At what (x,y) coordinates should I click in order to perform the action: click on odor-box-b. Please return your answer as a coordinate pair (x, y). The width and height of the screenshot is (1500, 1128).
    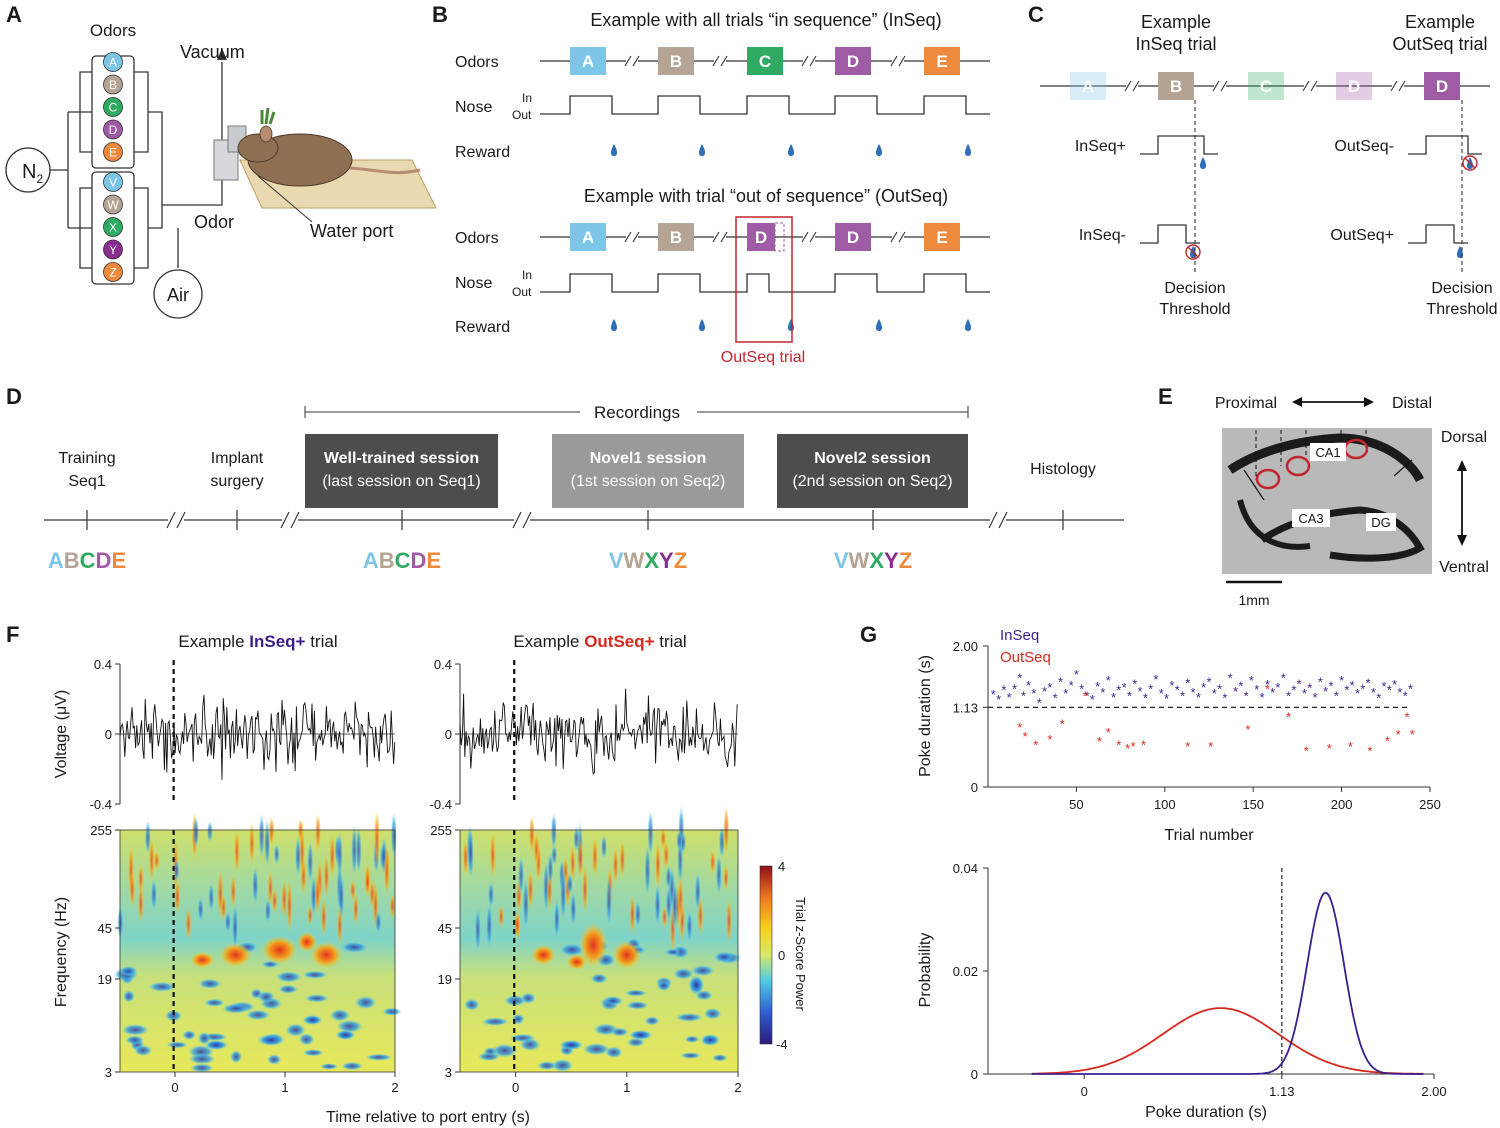
    Looking at the image, I should click on (676, 61).